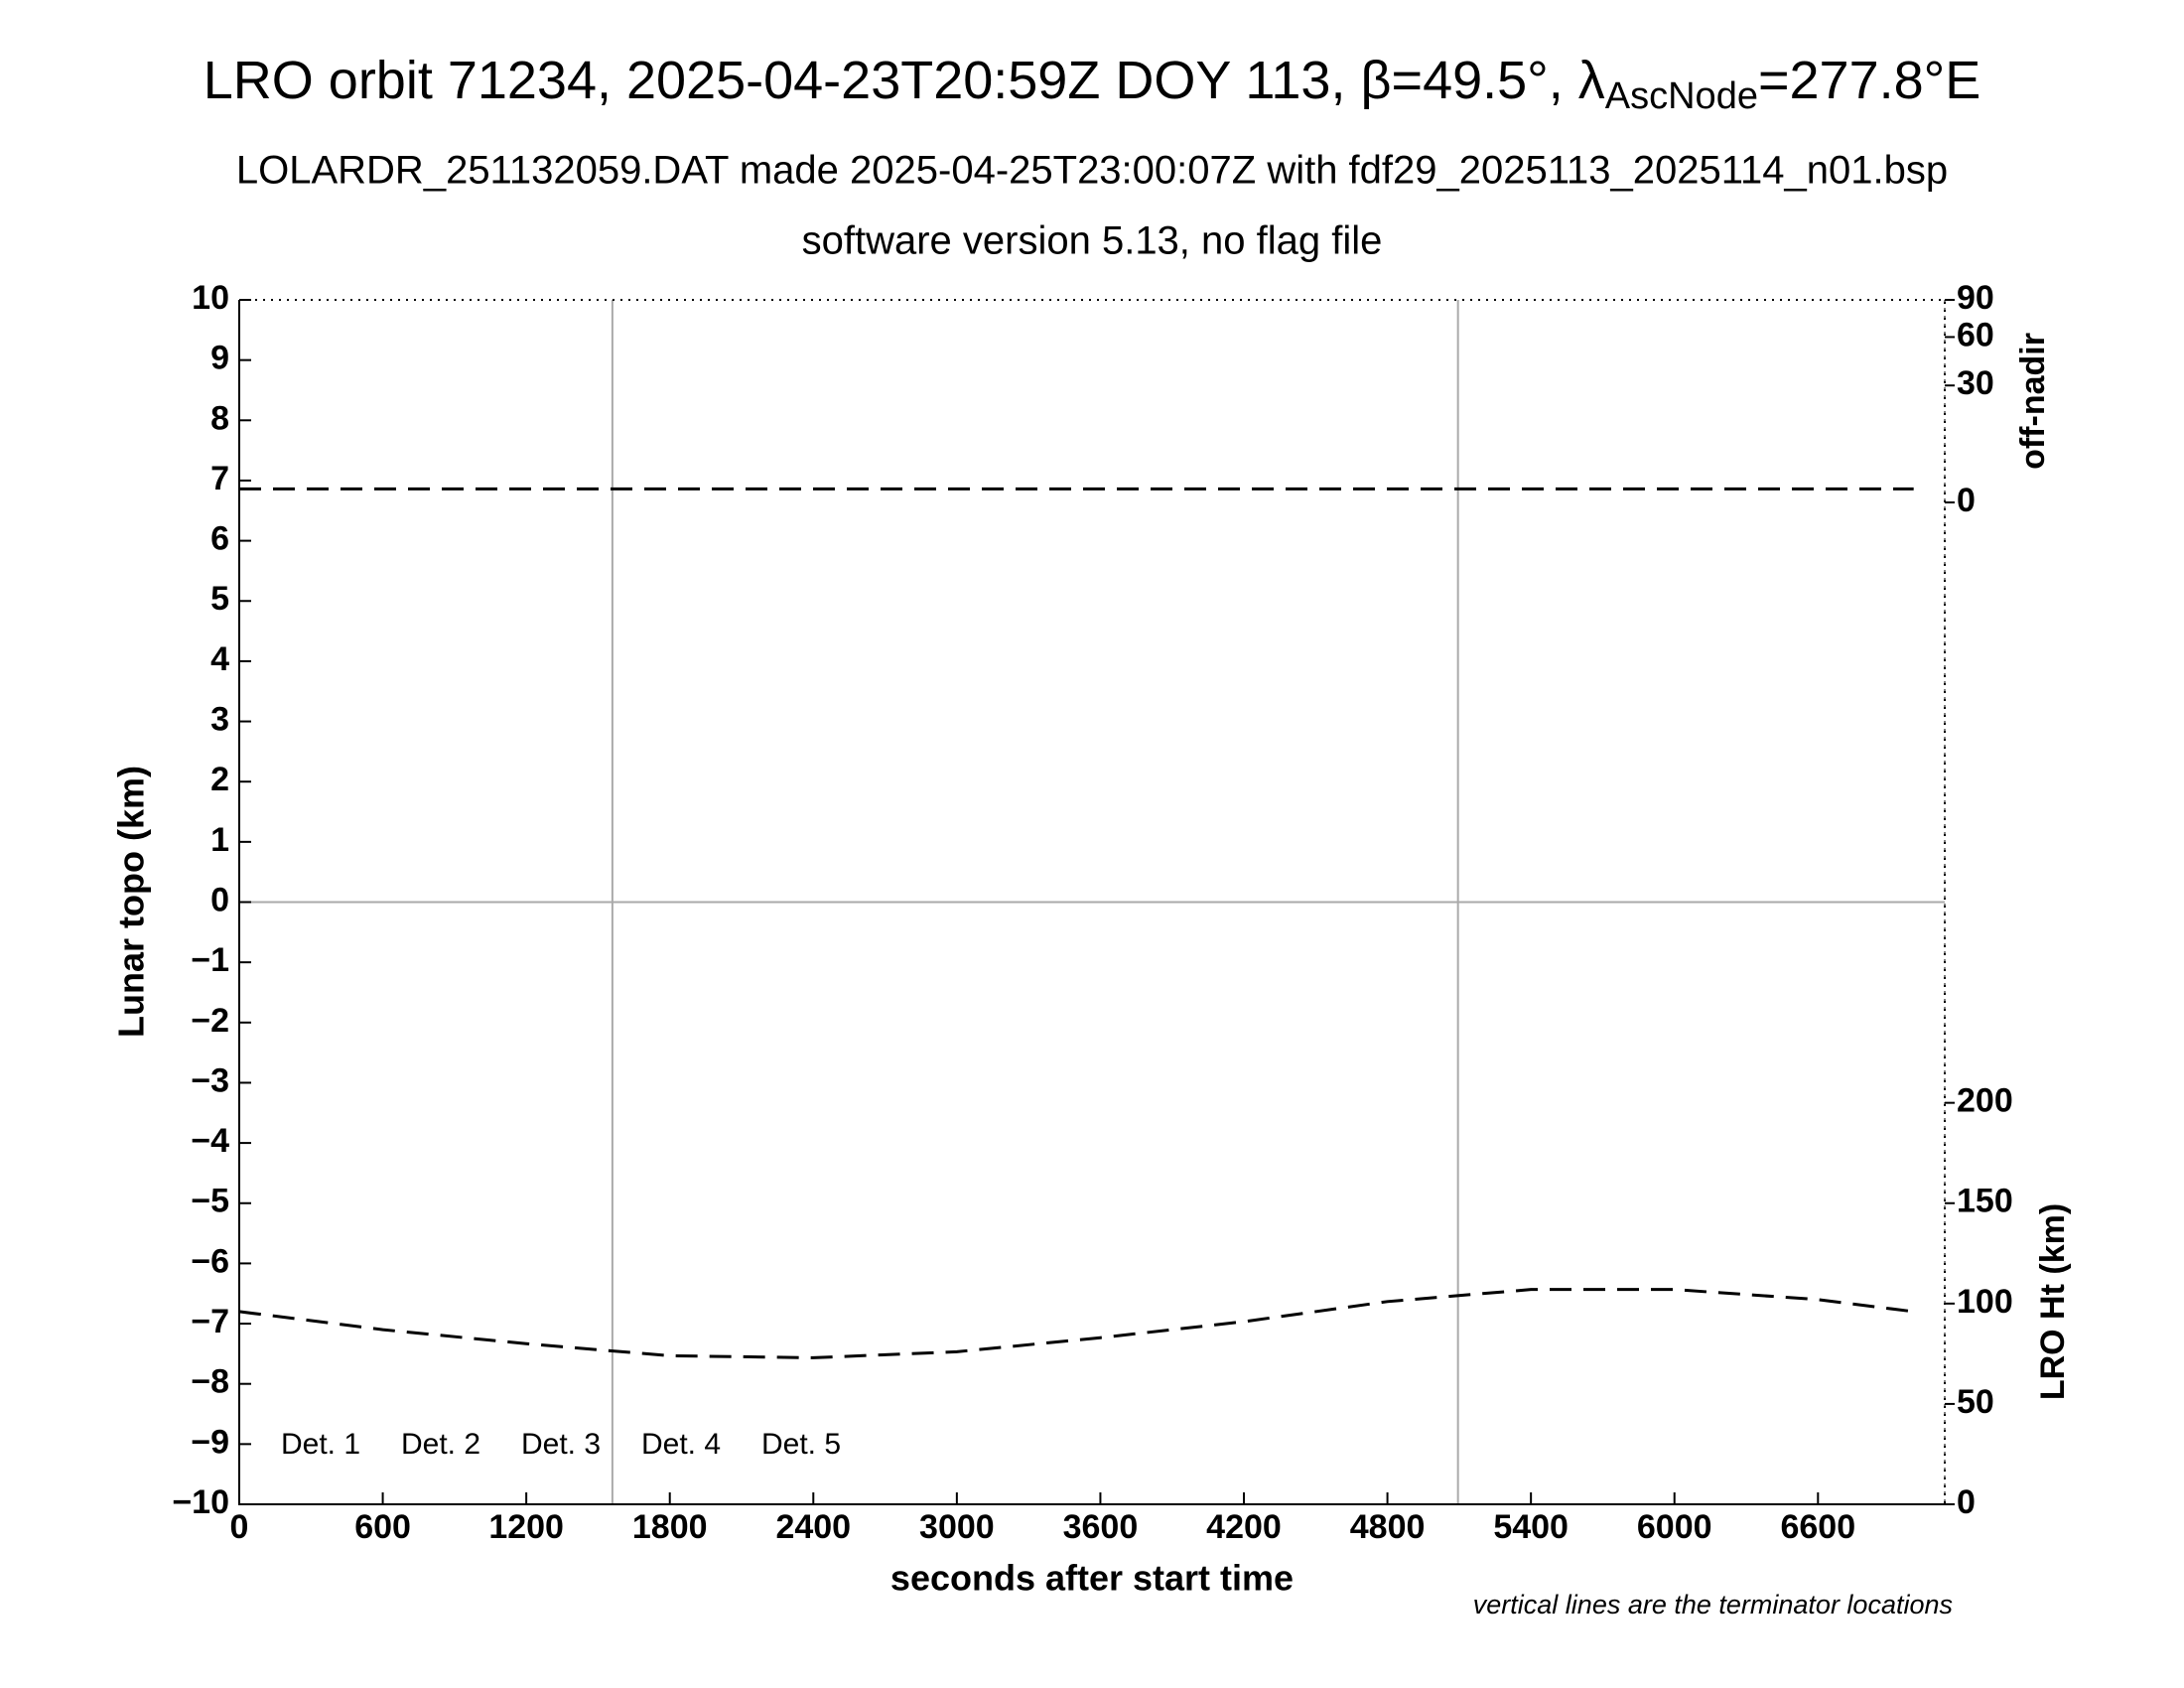 Image resolution: width=2184 pixels, height=1688 pixels. What do you see at coordinates (681, 1444) in the screenshot?
I see `legend-entry: Det. 4` at bounding box center [681, 1444].